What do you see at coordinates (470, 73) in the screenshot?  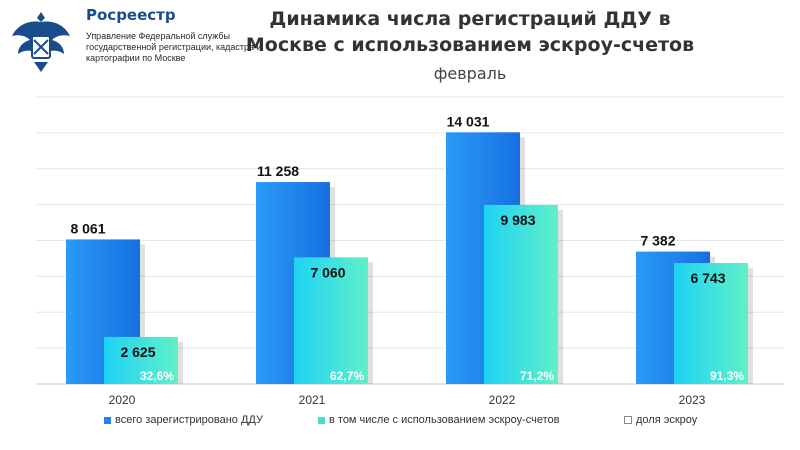 I see `chart-subtitle: февраль` at bounding box center [470, 73].